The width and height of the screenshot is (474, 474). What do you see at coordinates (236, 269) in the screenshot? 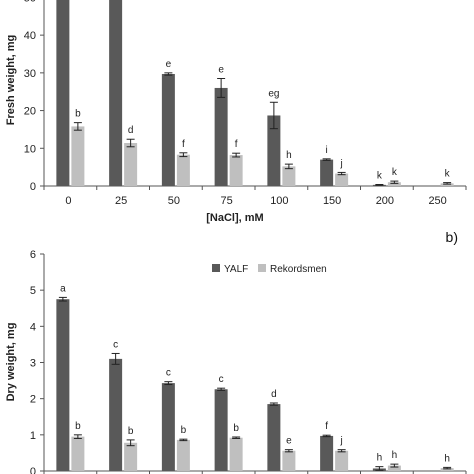
I see `legend-label: YALF` at bounding box center [236, 269].